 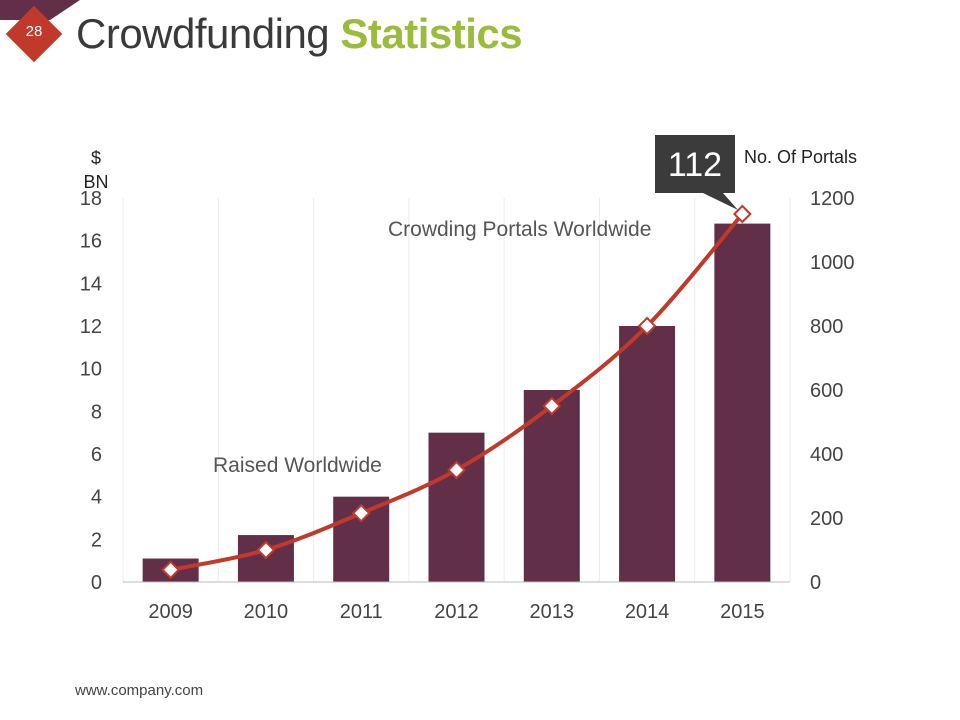 What do you see at coordinates (96, 540) in the screenshot?
I see `left-tick-label: 2` at bounding box center [96, 540].